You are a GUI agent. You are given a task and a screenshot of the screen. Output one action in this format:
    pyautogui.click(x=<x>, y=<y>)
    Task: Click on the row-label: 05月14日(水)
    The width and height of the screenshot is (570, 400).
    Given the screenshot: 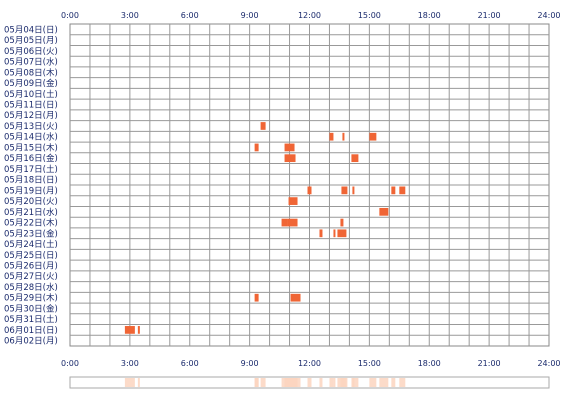 What is the action you would take?
    pyautogui.click(x=31, y=137)
    